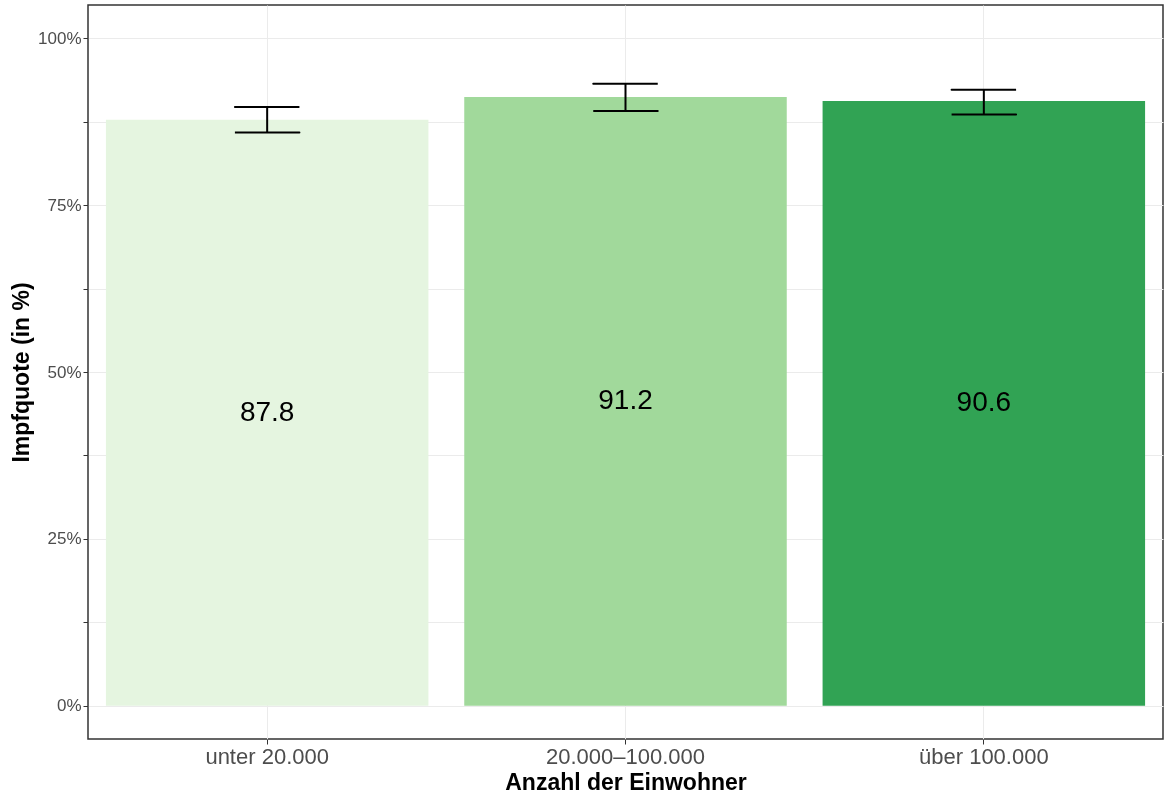 Image resolution: width=1165 pixels, height=799 pixels. What do you see at coordinates (625, 756) in the screenshot?
I see `x-tick-label: 20.000–100.000` at bounding box center [625, 756].